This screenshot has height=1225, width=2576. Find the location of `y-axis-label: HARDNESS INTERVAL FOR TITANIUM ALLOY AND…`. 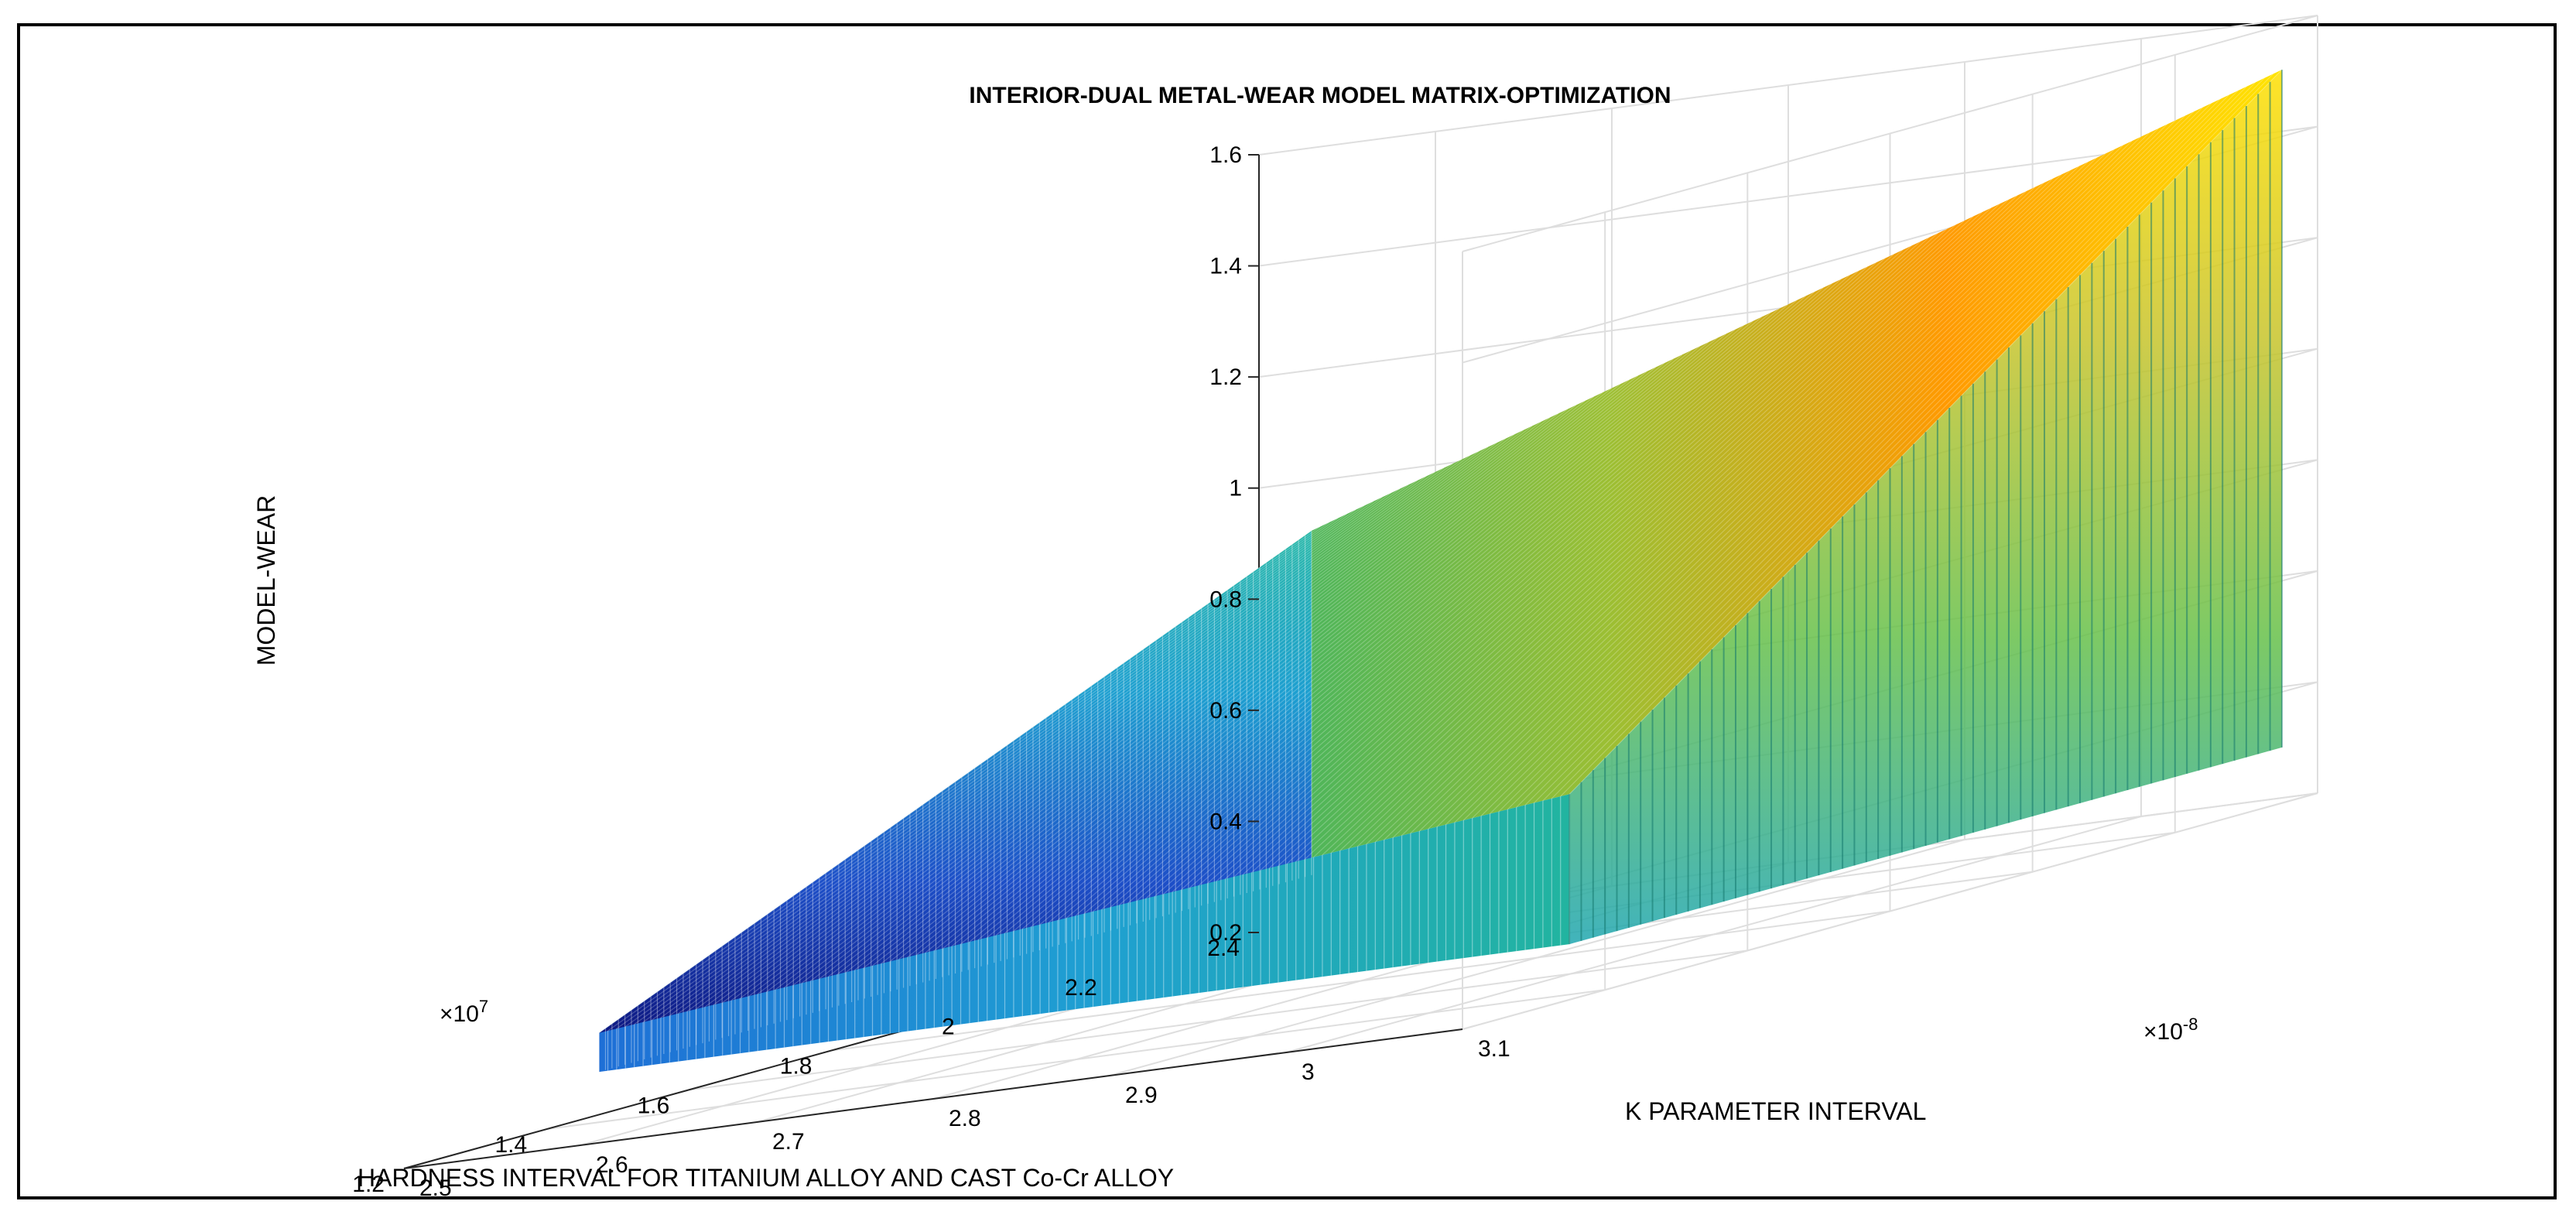

y-axis-label: HARDNESS INTERVAL FOR TITANIUM ALLOY AND… is located at coordinates (766, 1178).